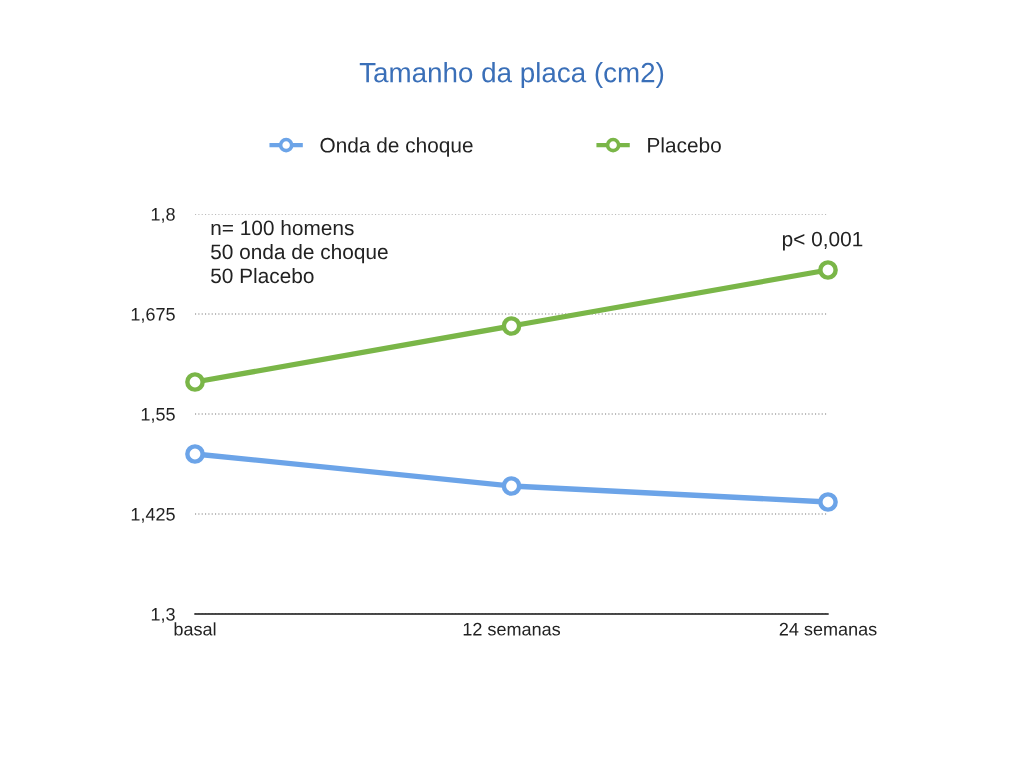 The image size is (1024, 768). What do you see at coordinates (299, 252) in the screenshot?
I see `annotation: n= 100 homens 50 onda de choque 50 Placebo` at bounding box center [299, 252].